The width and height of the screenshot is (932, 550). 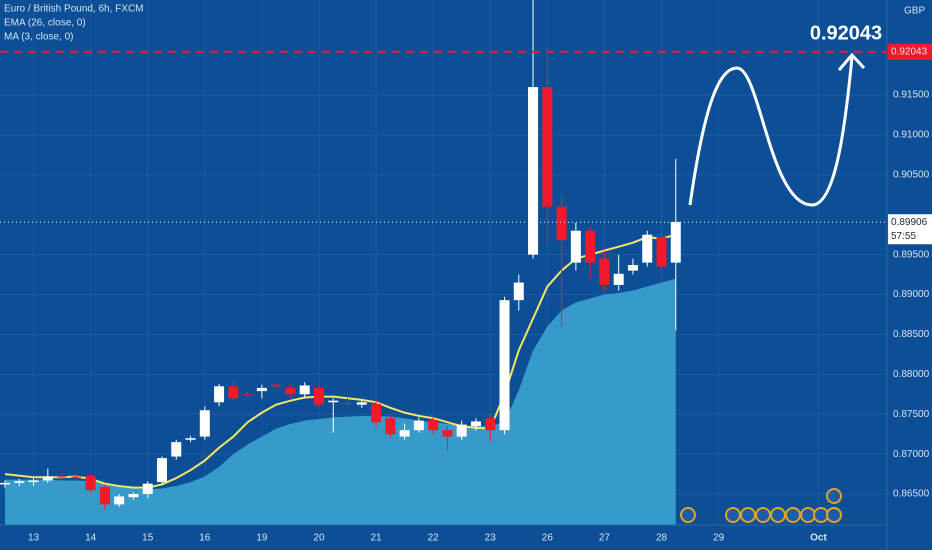 I want to click on arrow-head, so click(x=851, y=61).